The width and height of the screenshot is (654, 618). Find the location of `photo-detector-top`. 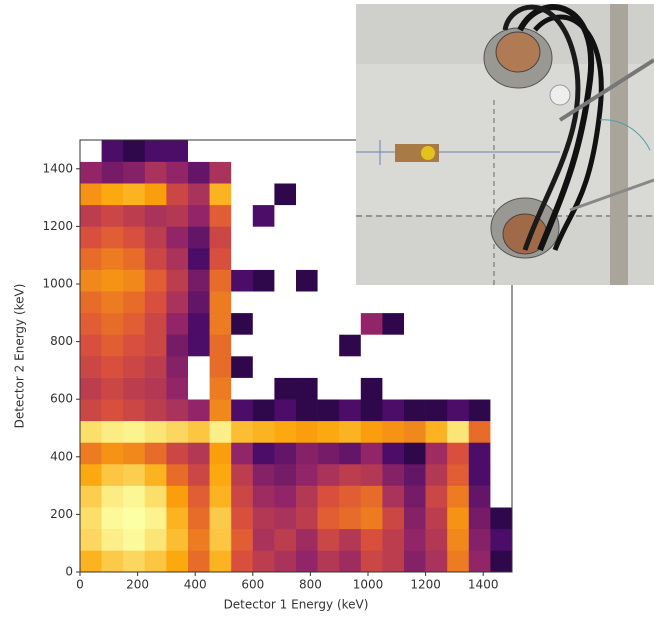

photo-detector-top is located at coordinates (518, 52).